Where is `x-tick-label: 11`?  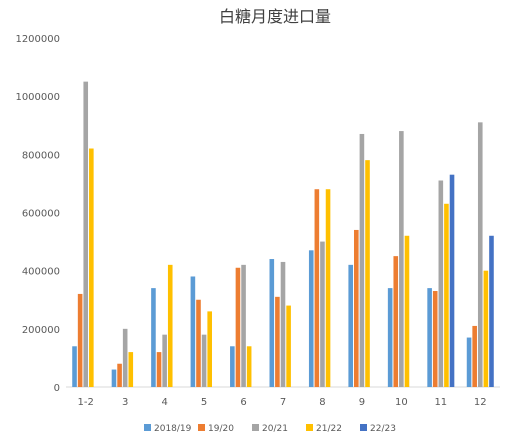
x-tick-label: 11 is located at coordinates (440, 402).